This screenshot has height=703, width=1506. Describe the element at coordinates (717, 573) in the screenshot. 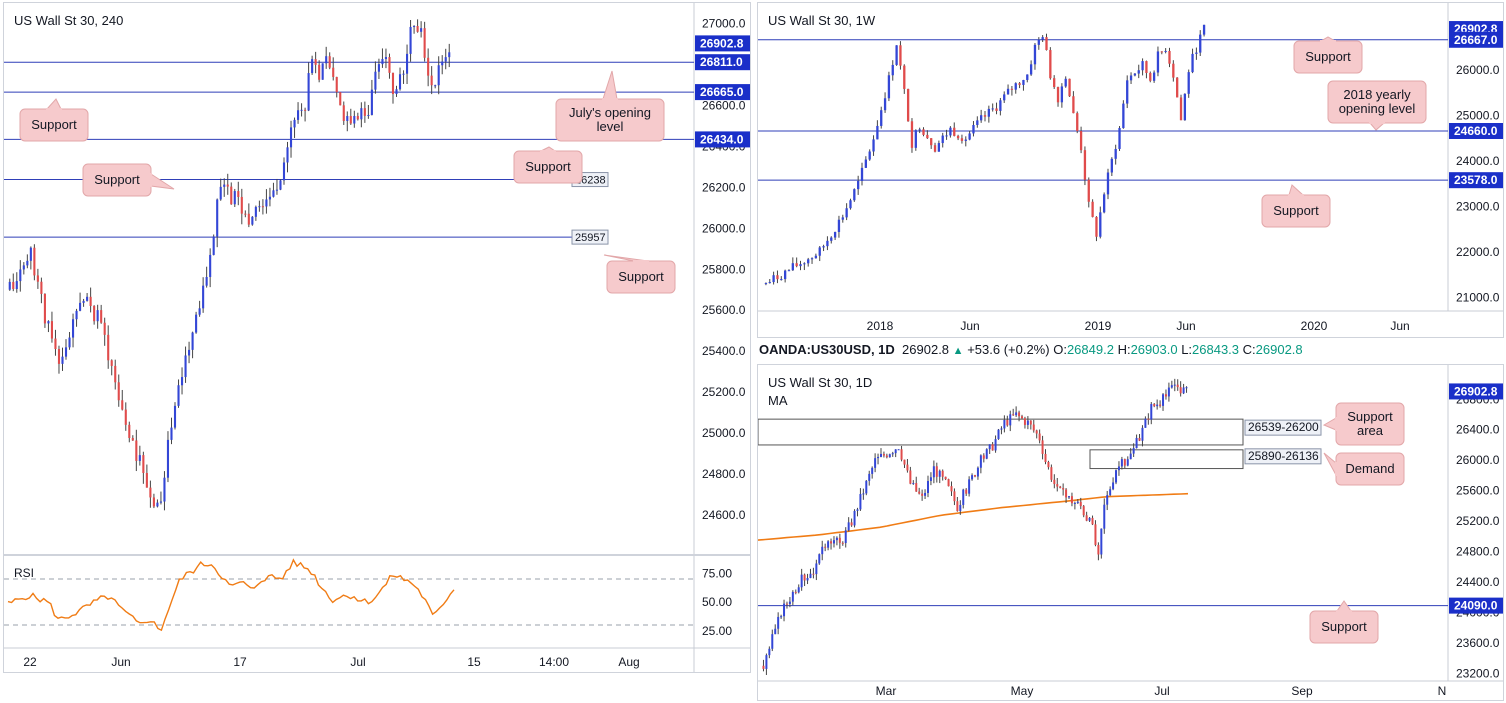

I see `rsi-tick-label: 75.00` at that location.